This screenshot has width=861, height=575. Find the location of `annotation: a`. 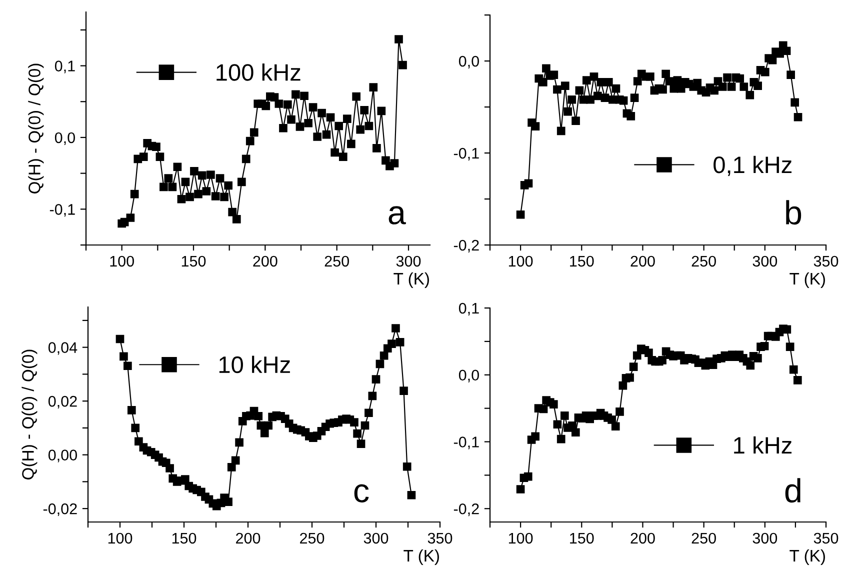

annotation: a is located at coordinates (397, 215).